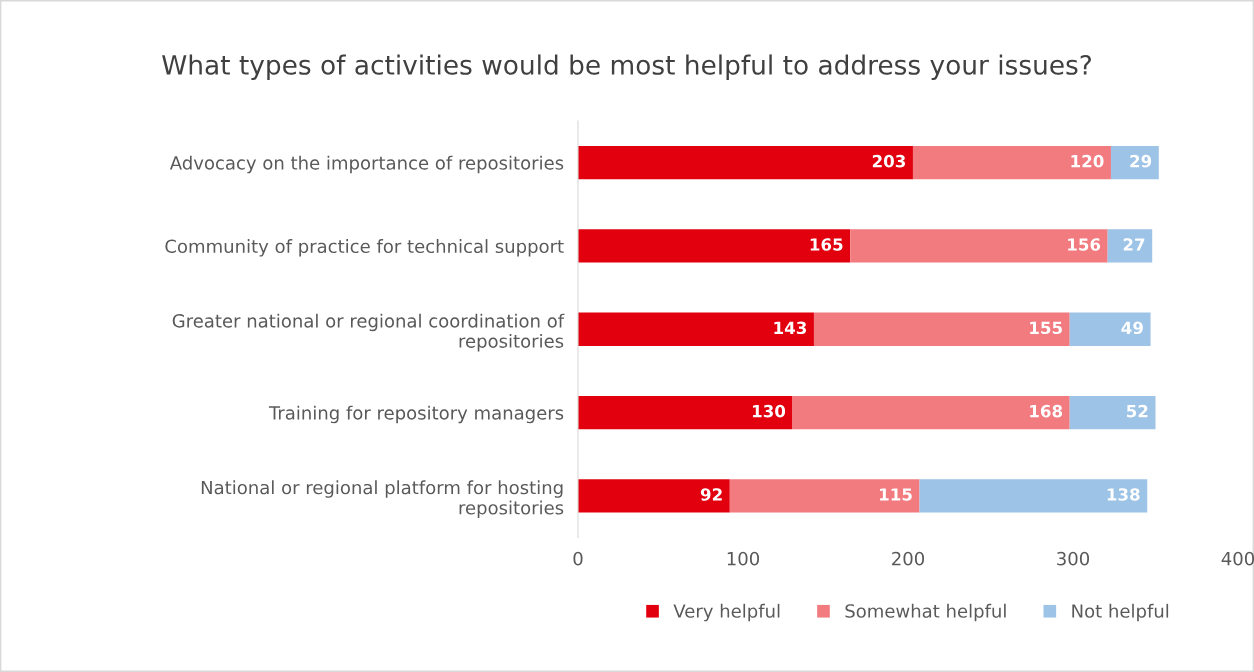 The width and height of the screenshot is (1254, 672). I want to click on data-label: 115, so click(896, 494).